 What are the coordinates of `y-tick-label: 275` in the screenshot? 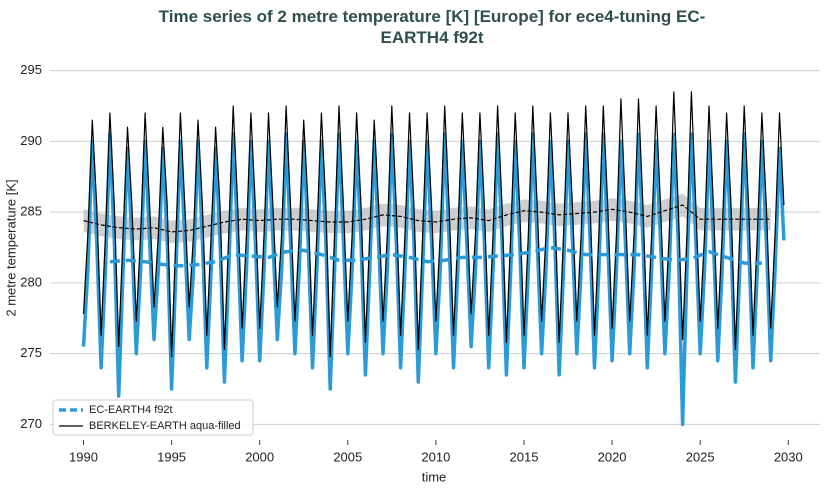 It's located at (31, 352).